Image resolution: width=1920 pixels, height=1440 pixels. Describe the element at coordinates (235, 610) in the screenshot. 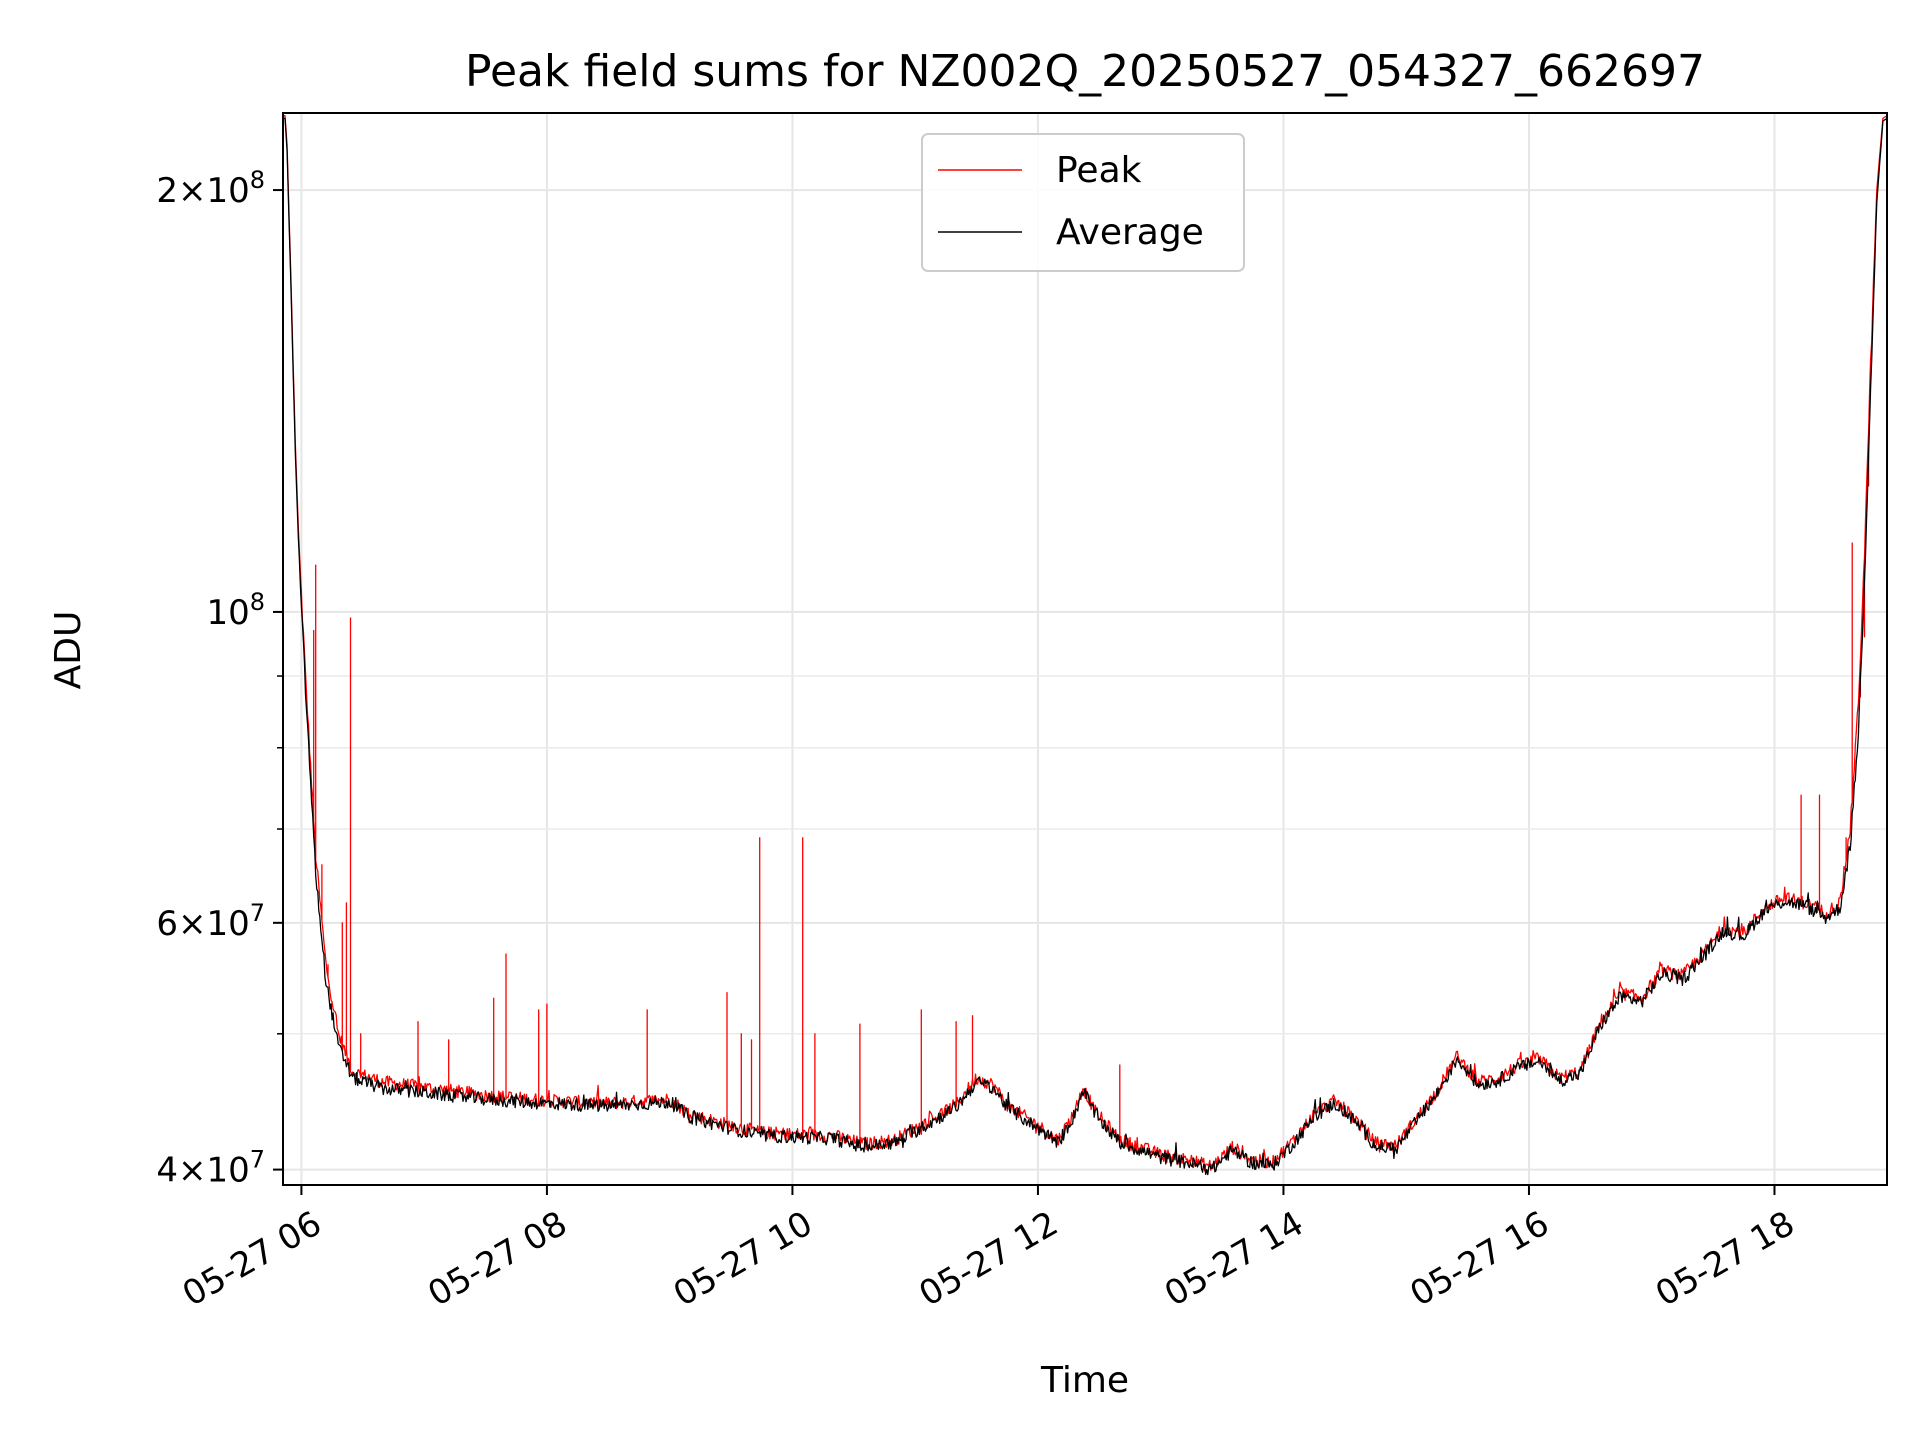

I see `y-tick-label: 108` at that location.